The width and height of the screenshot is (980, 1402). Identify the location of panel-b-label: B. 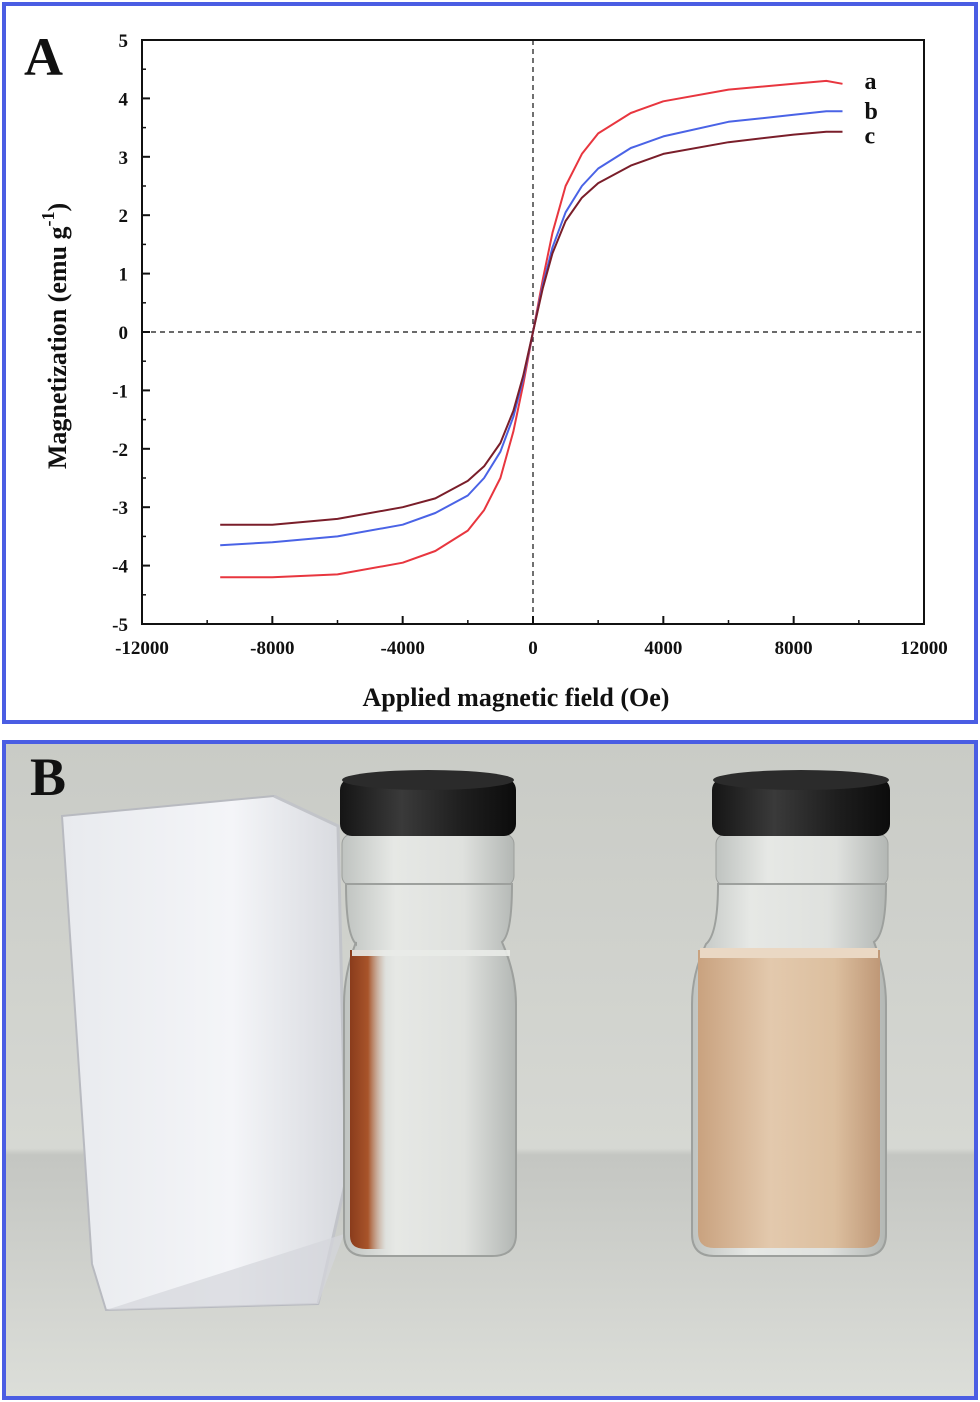
(48, 777).